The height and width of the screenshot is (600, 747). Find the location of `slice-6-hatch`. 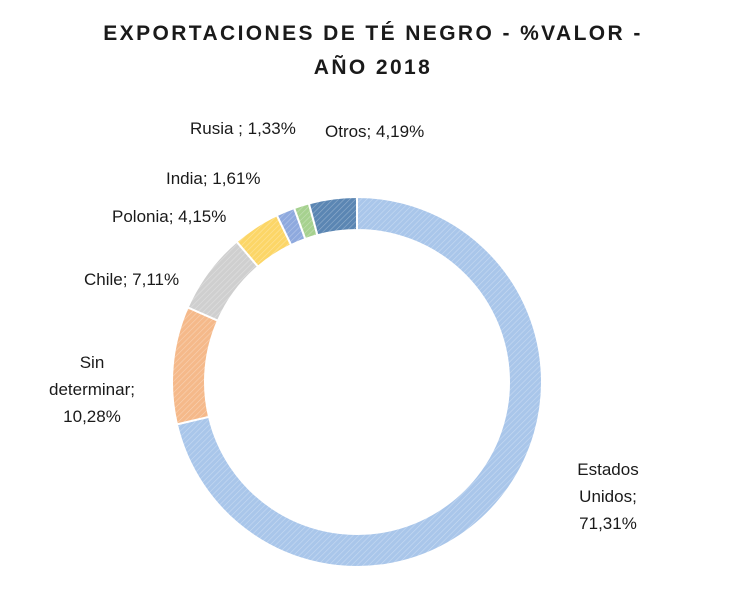

slice-6-hatch is located at coordinates (332, 216).